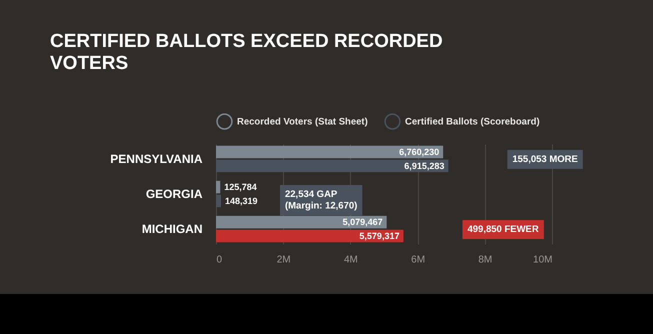  What do you see at coordinates (362, 222) in the screenshot?
I see `data-label: 5,079,467` at bounding box center [362, 222].